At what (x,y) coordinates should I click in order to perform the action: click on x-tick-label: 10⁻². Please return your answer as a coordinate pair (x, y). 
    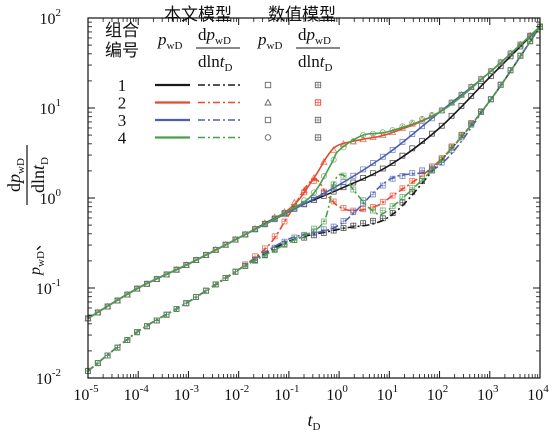
    Looking at the image, I should click on (236, 393).